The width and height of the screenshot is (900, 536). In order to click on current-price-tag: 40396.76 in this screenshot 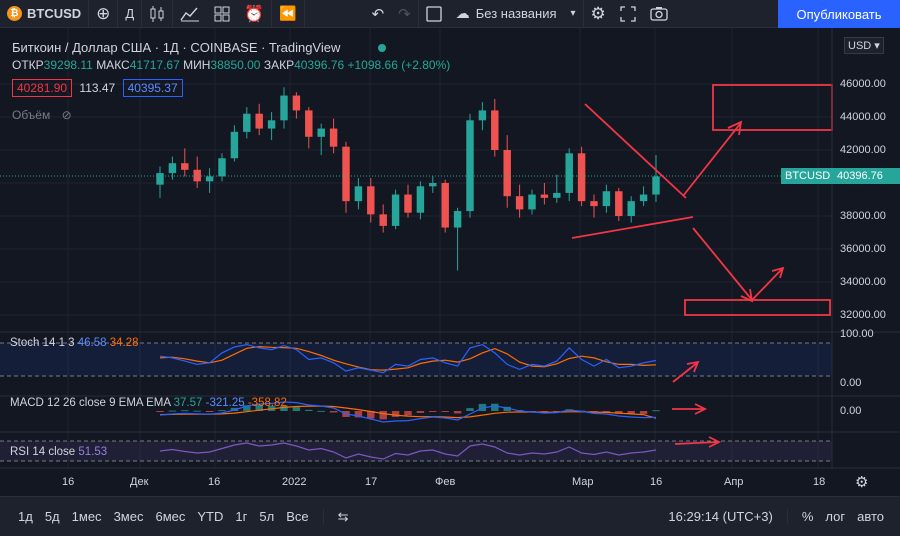, I will do `click(866, 176)`.